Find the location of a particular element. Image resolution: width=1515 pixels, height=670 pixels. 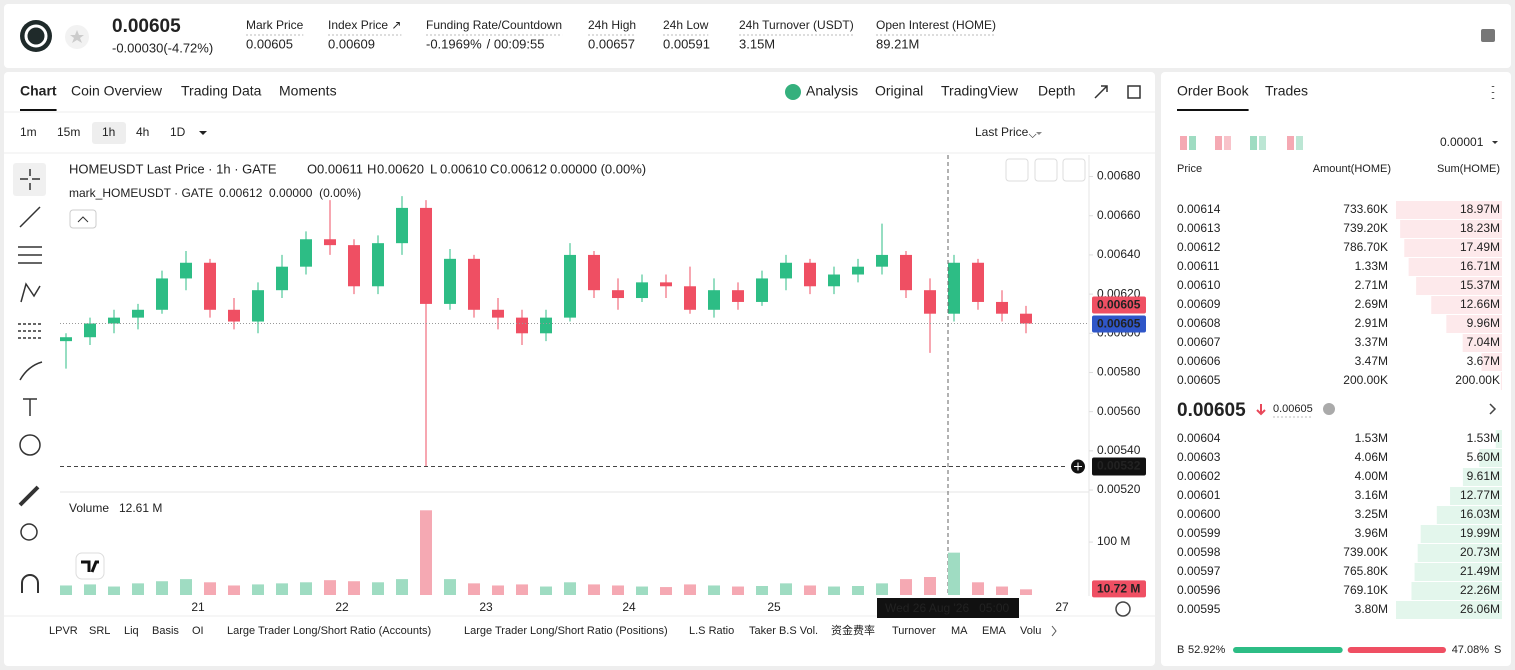

ob-price: 0.00597 is located at coordinates (1199, 571).